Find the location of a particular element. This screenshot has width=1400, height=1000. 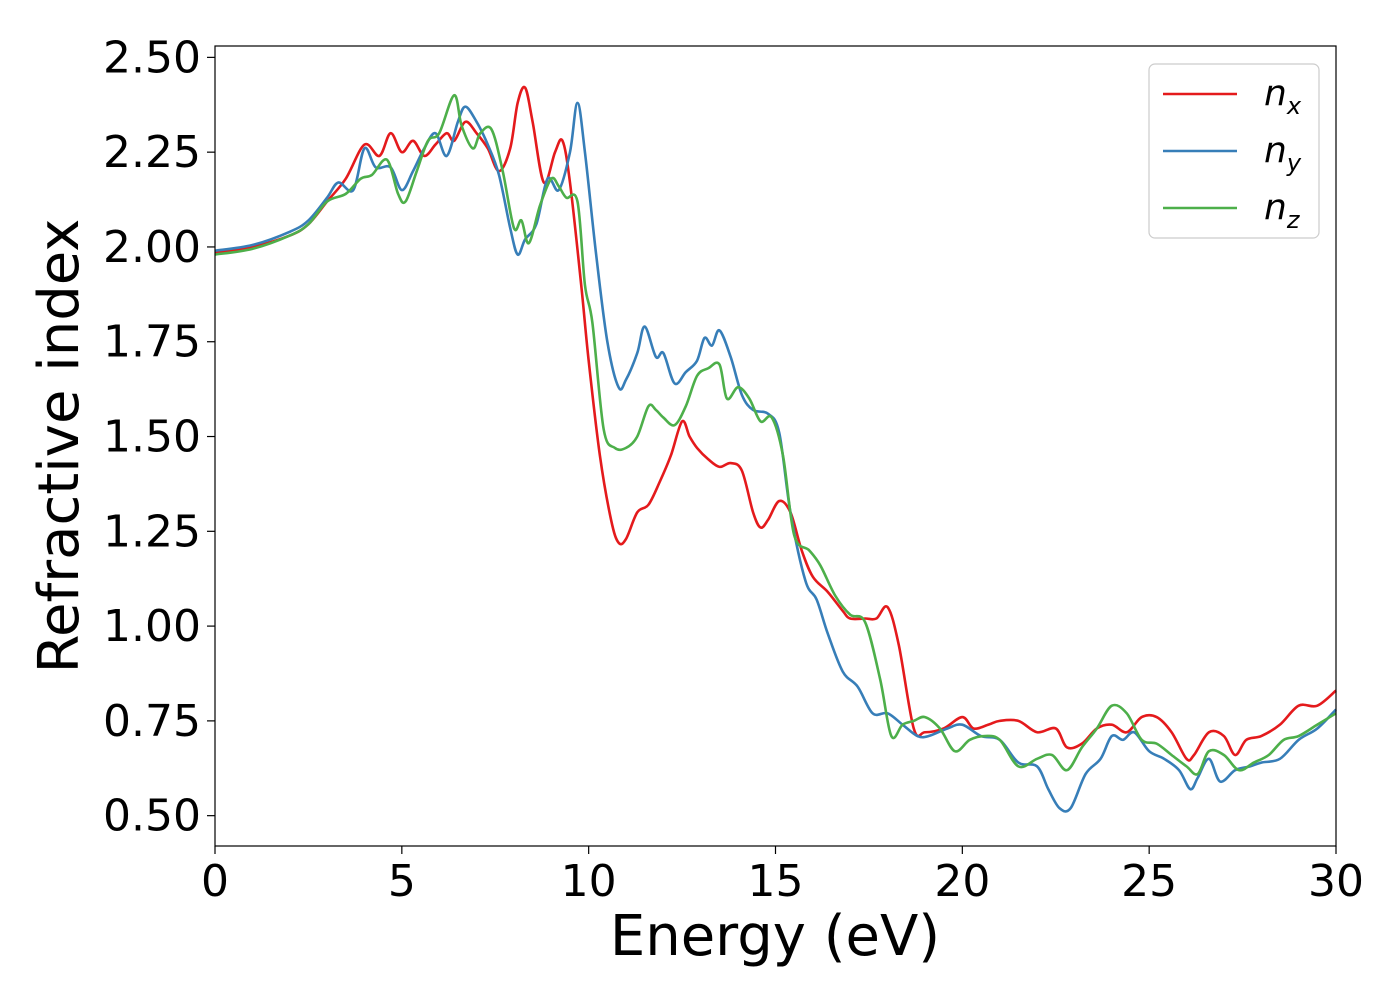

x-tick-label: 20 is located at coordinates (962, 881).